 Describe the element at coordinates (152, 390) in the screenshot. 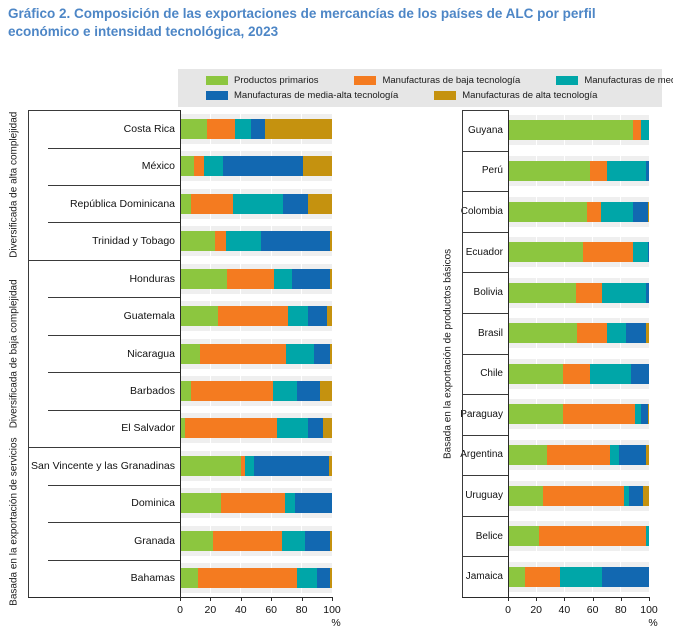

I see `country-label: Barbados` at that location.